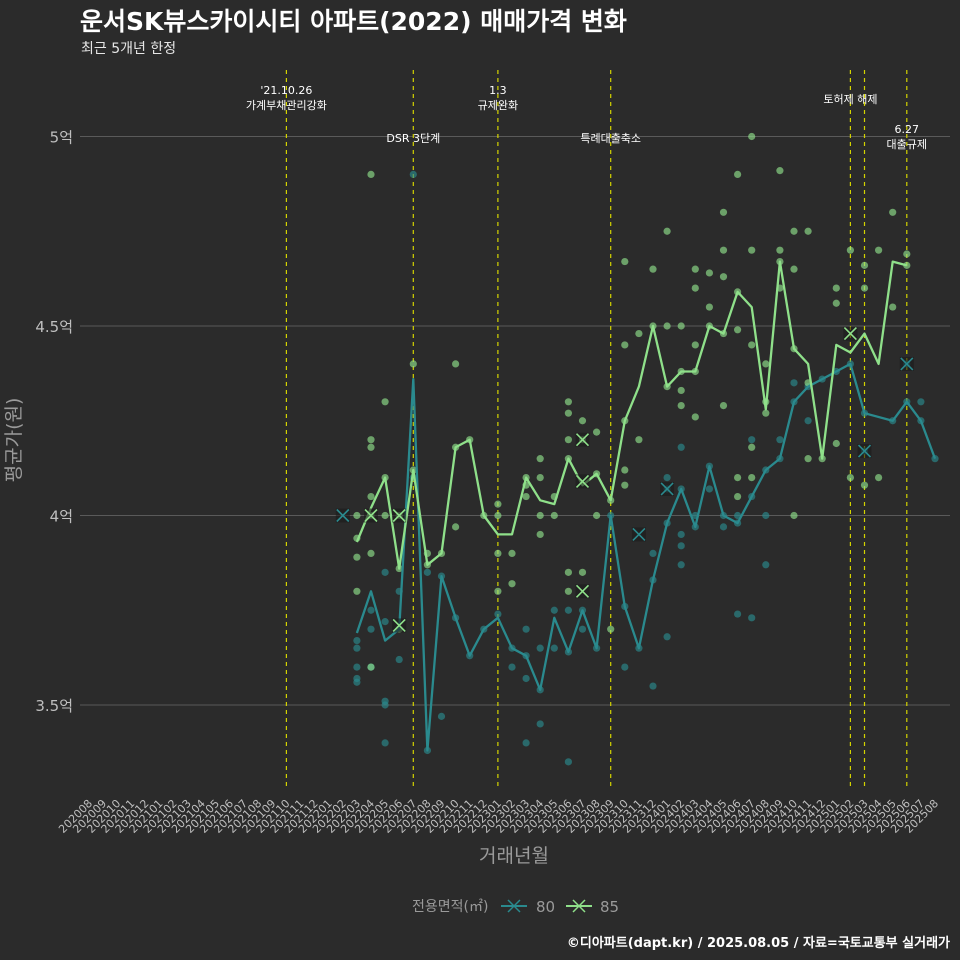  I want to click on event-label: 규제완화, so click(498, 105).